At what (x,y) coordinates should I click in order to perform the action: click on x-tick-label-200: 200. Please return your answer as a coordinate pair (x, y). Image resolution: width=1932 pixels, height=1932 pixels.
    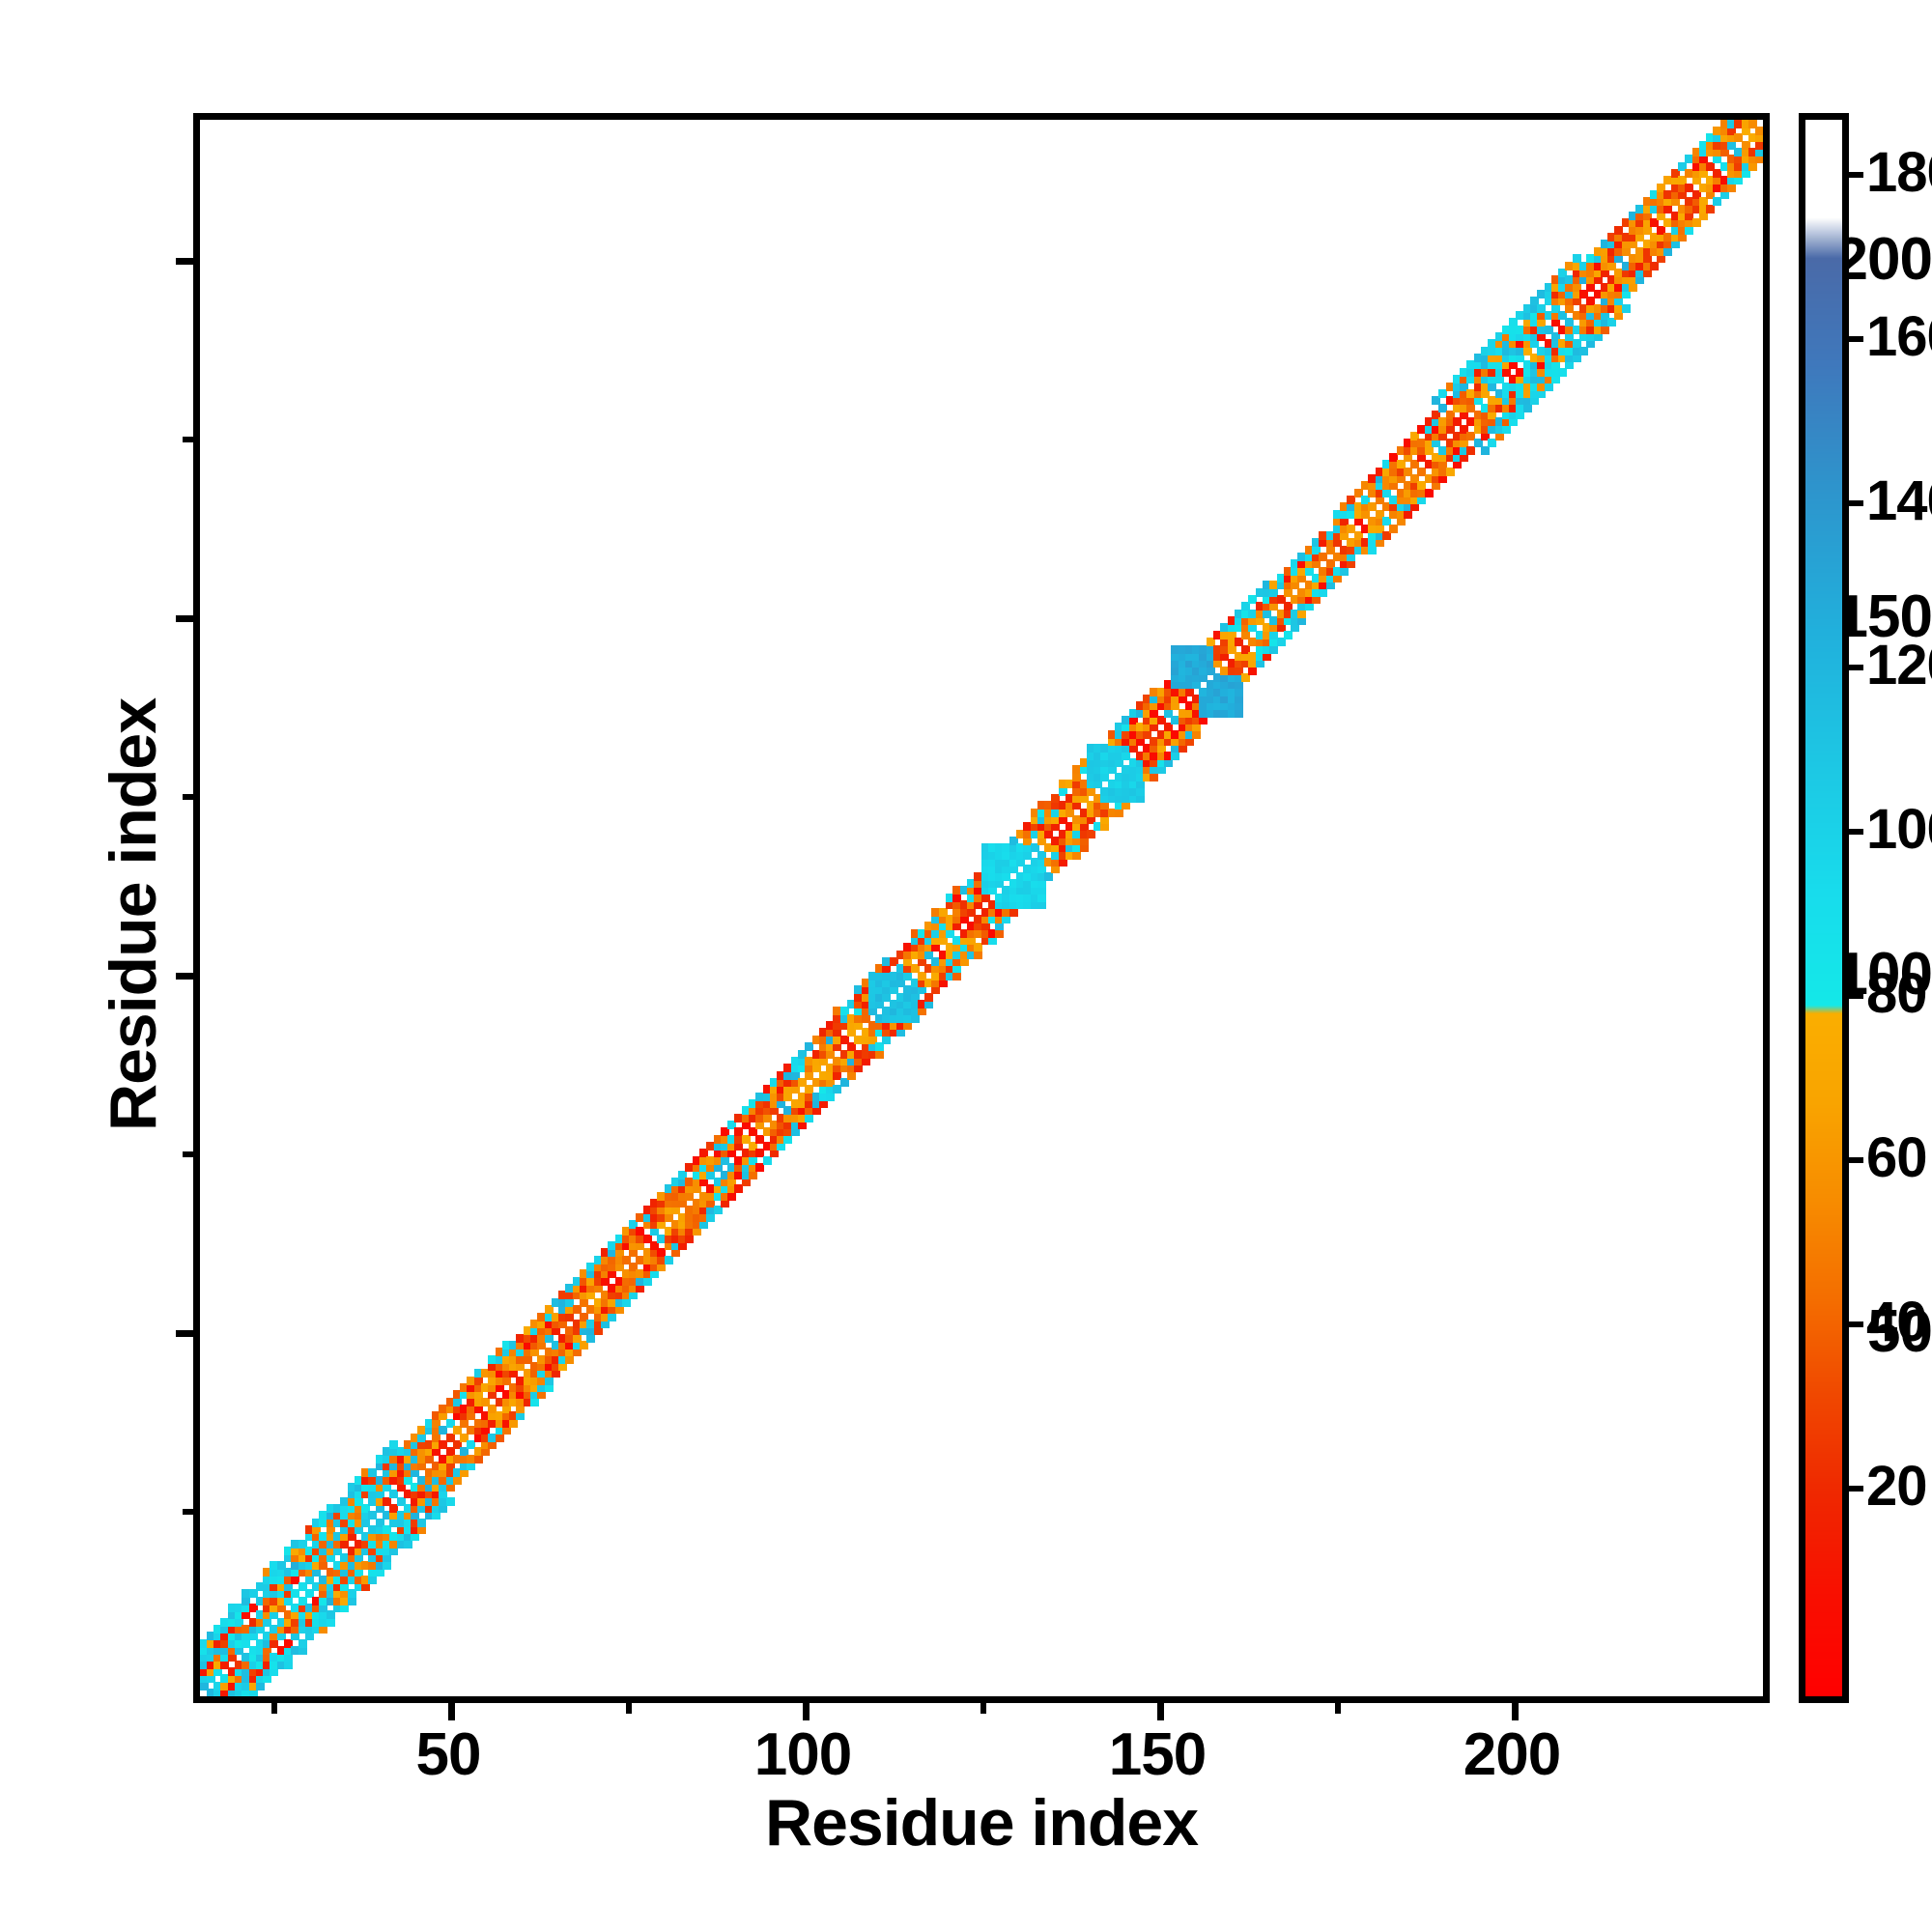
    Looking at the image, I should click on (1512, 1754).